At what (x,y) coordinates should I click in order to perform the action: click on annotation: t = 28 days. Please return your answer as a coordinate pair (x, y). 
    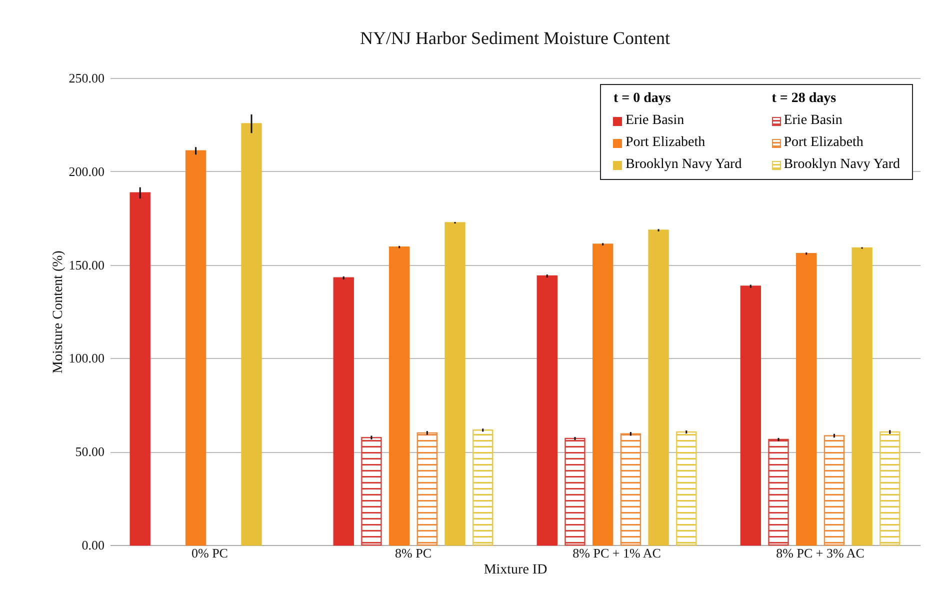
    Looking at the image, I should click on (805, 99).